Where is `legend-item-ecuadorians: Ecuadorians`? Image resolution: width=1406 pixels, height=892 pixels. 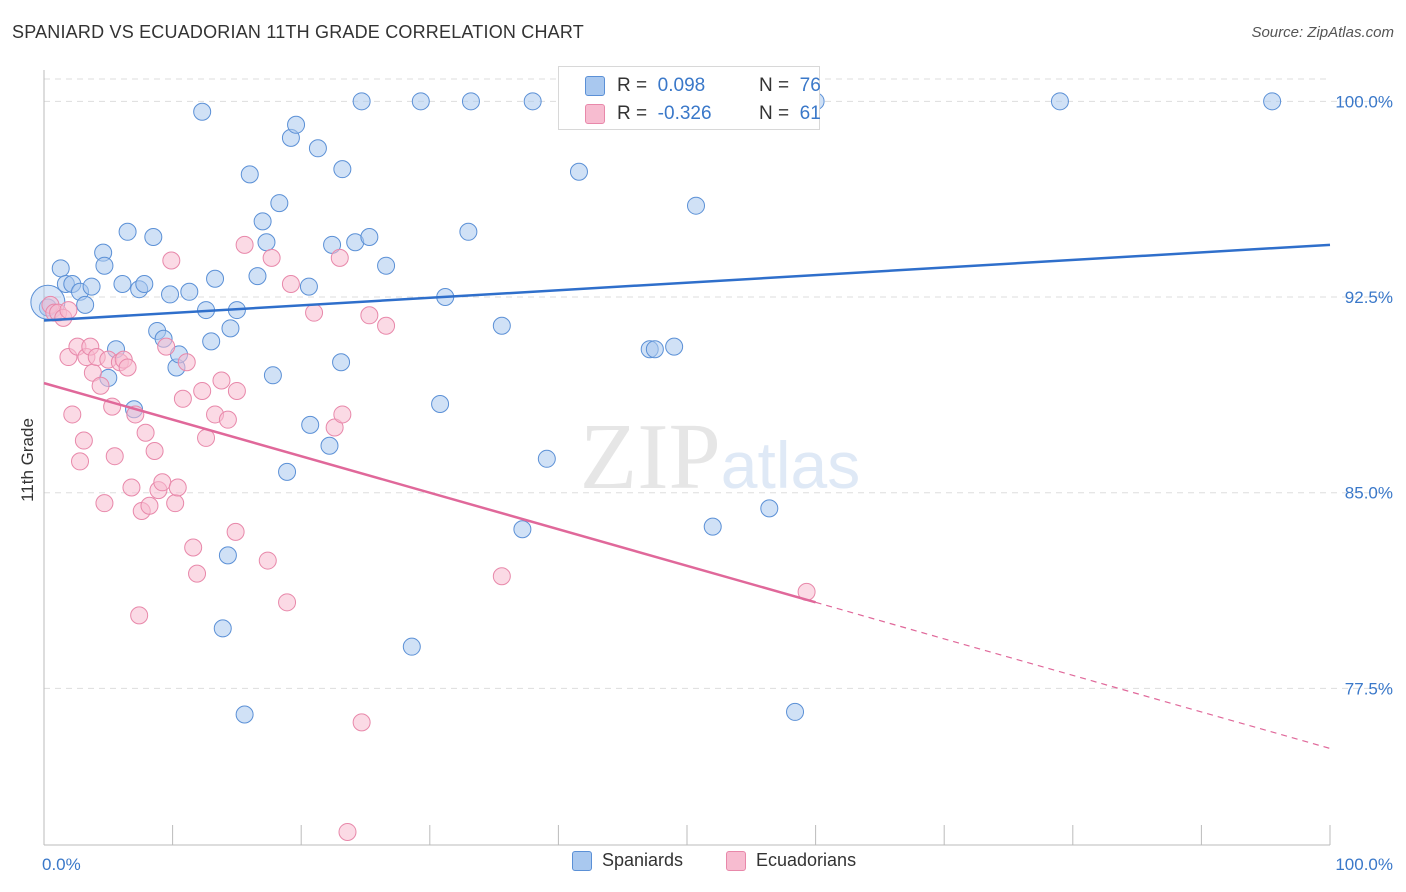 legend-item-ecuadorians: Ecuadorians is located at coordinates (791, 860).